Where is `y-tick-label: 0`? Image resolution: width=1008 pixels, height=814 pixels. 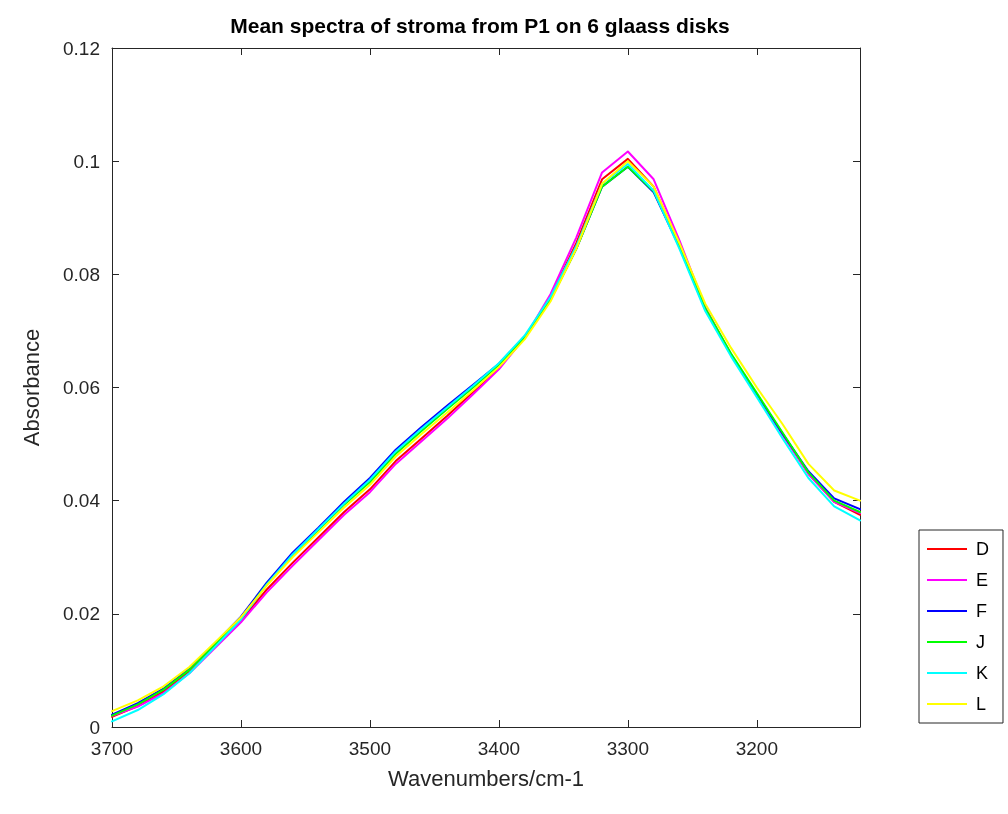 y-tick-label: 0 is located at coordinates (94, 727).